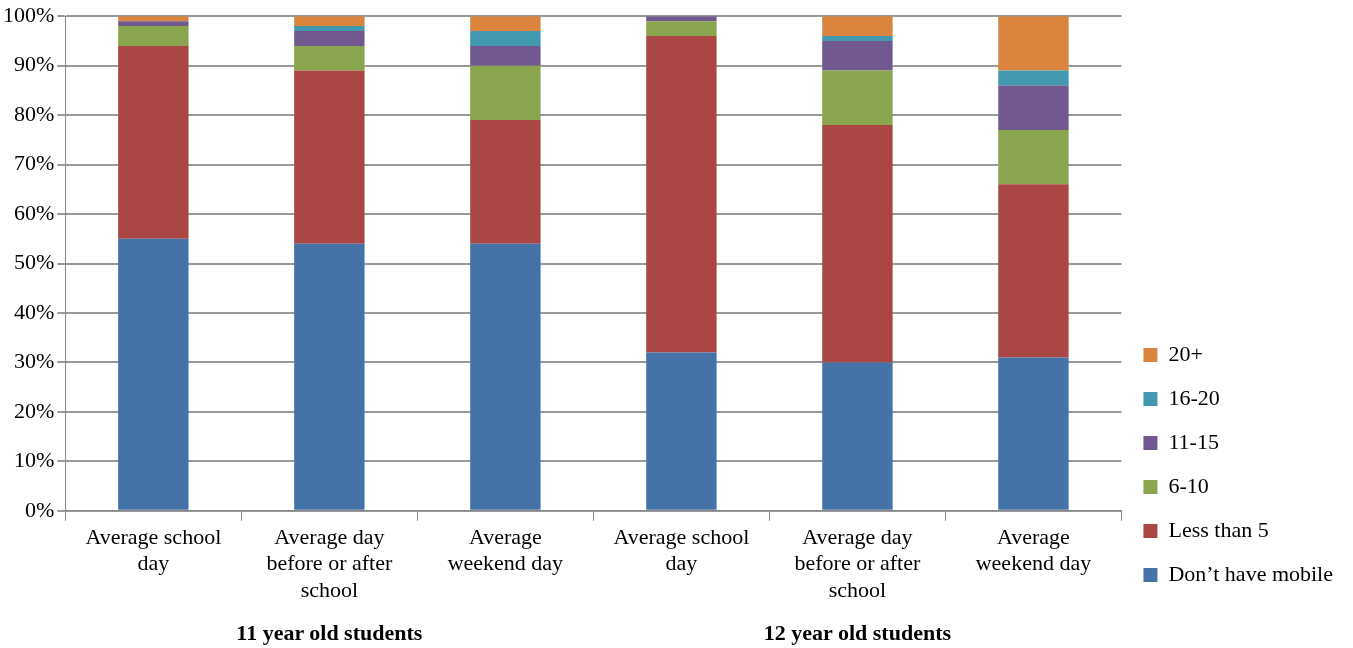  I want to click on y-tick-label: 30%, so click(34, 361).